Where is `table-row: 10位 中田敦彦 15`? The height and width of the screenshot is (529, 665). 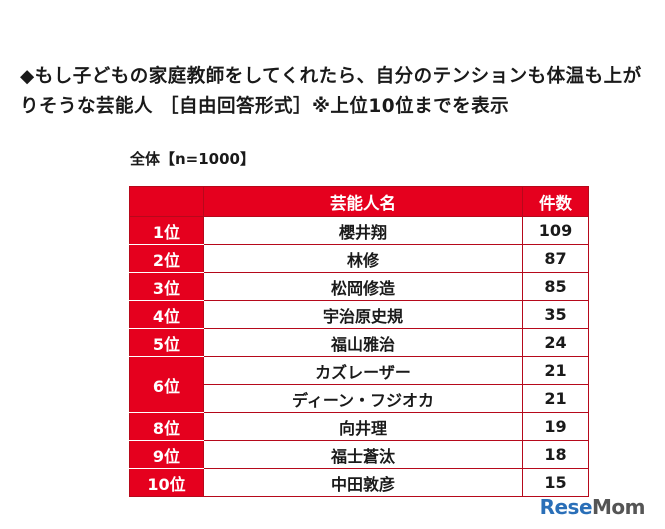
table-row: 10位 中田敦彦 15 is located at coordinates (359, 482).